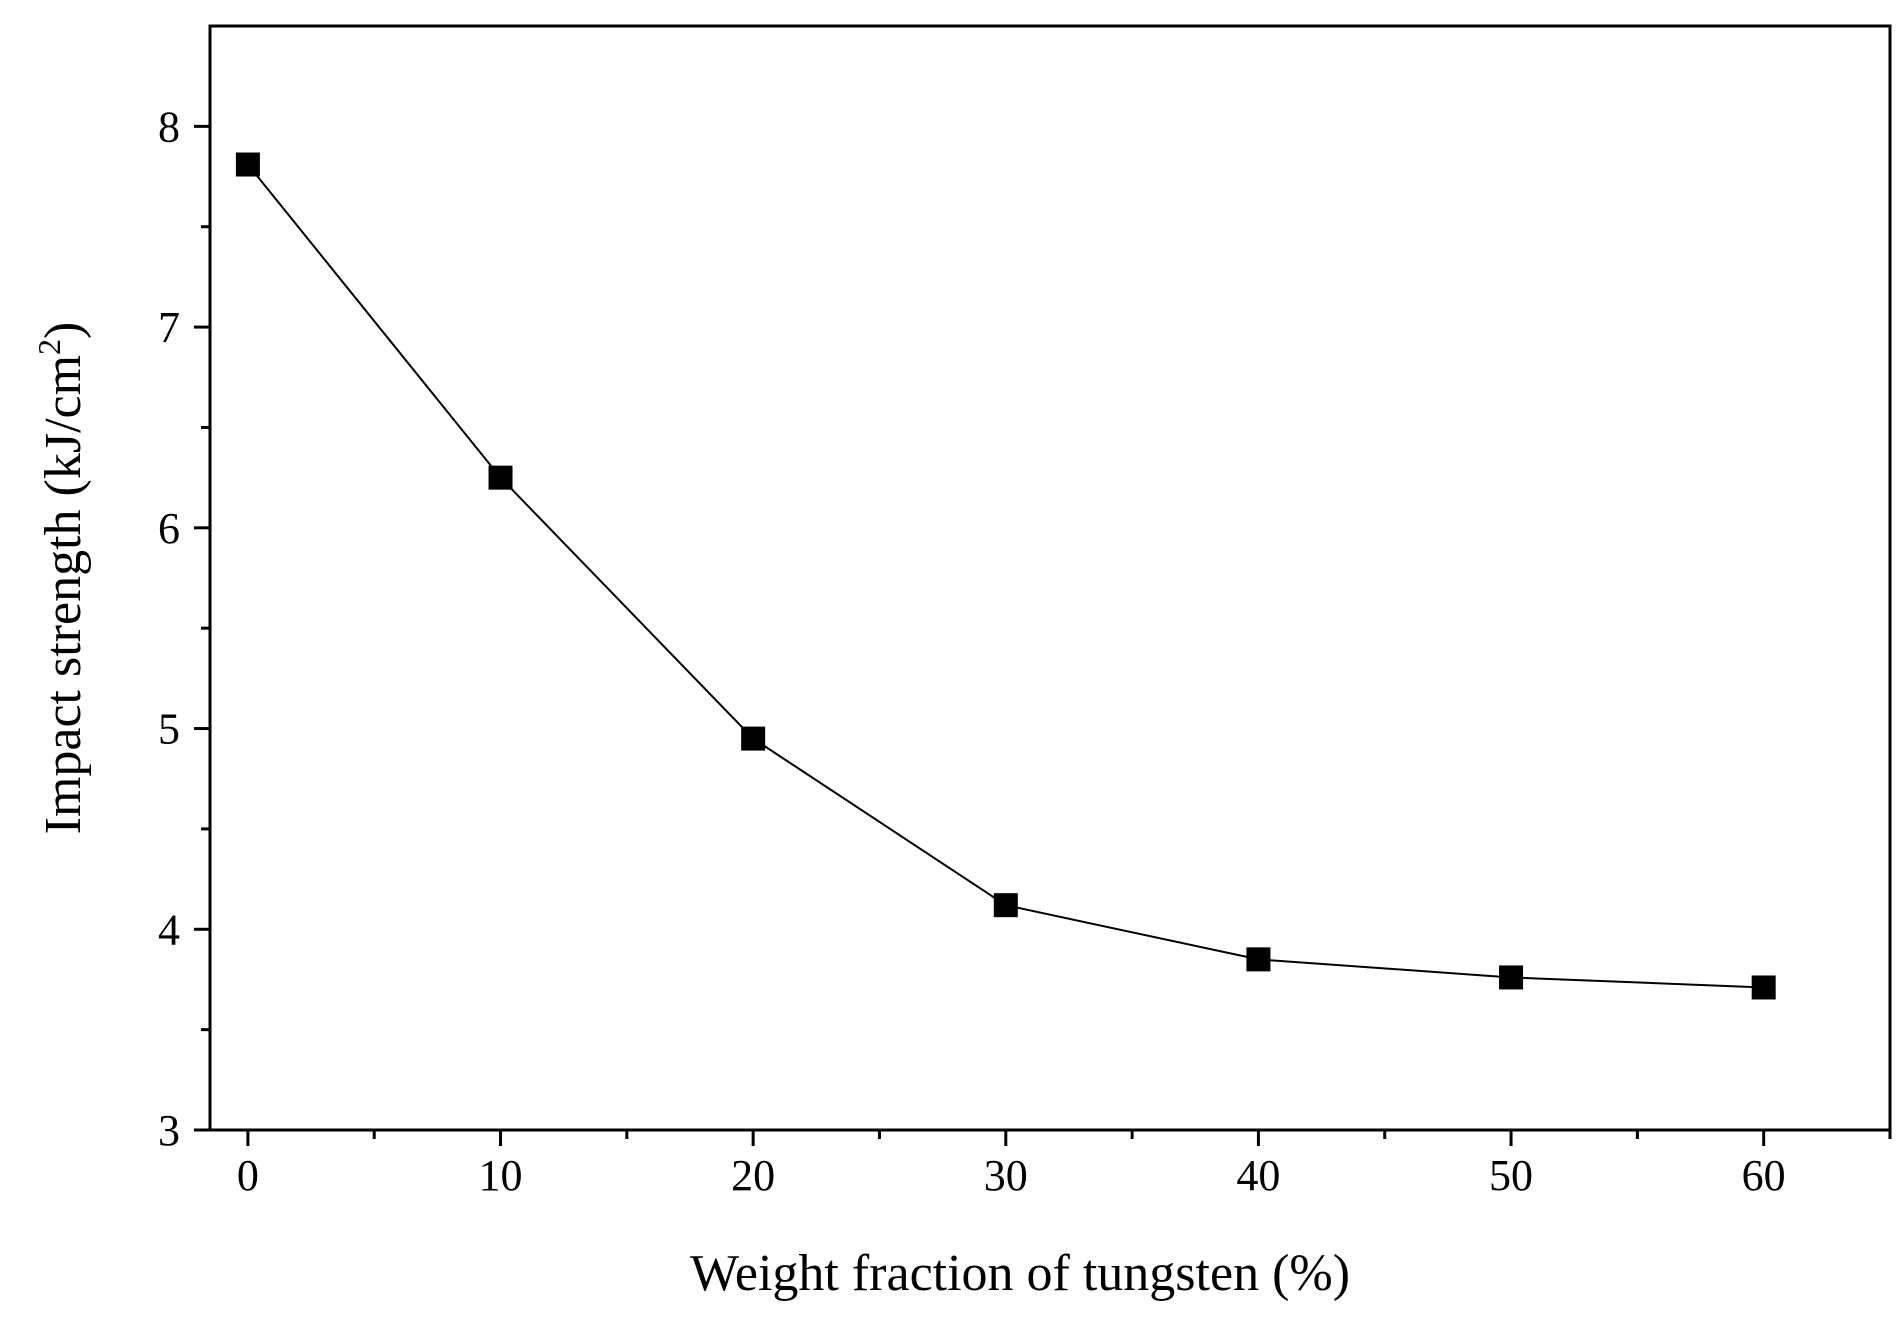 The height and width of the screenshot is (1318, 1903). Describe the element at coordinates (753, 1175) in the screenshot. I see `x-tick-label: 20` at that location.